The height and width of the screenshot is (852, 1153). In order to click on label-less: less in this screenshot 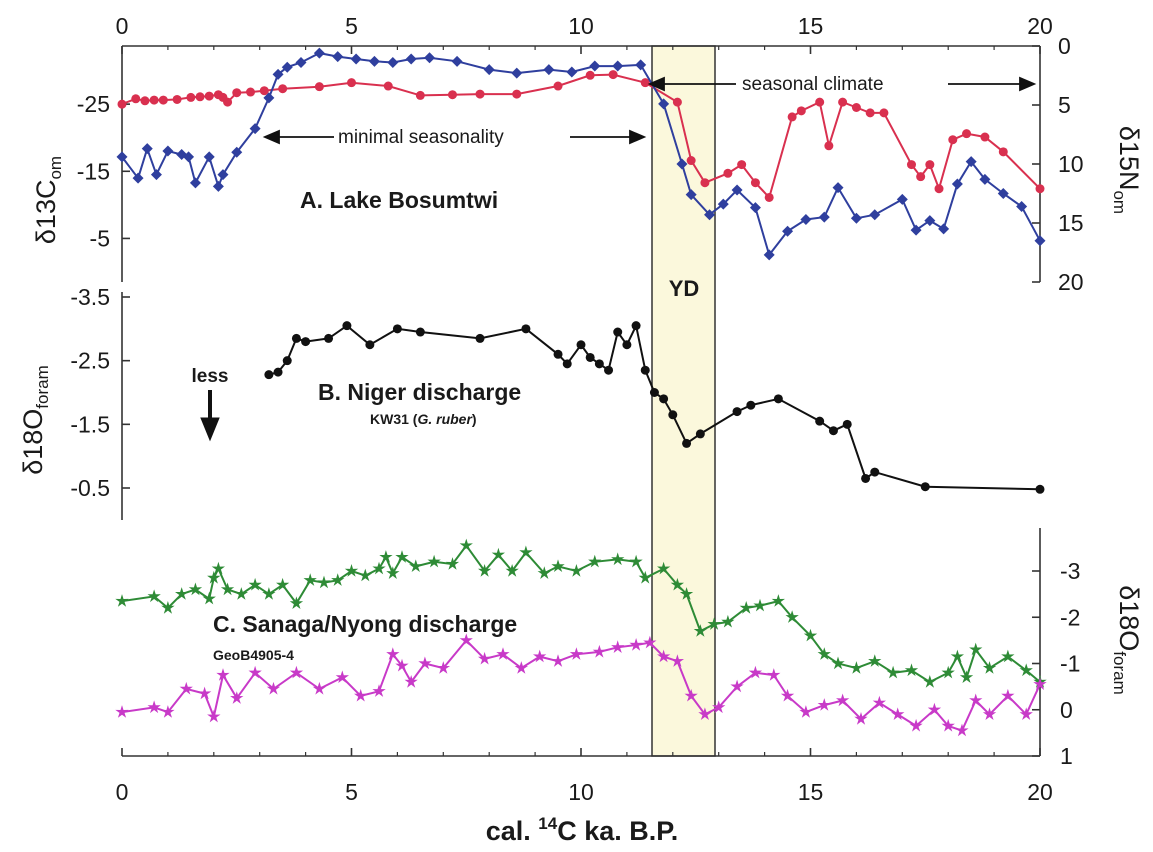, I will do `click(210, 376)`.